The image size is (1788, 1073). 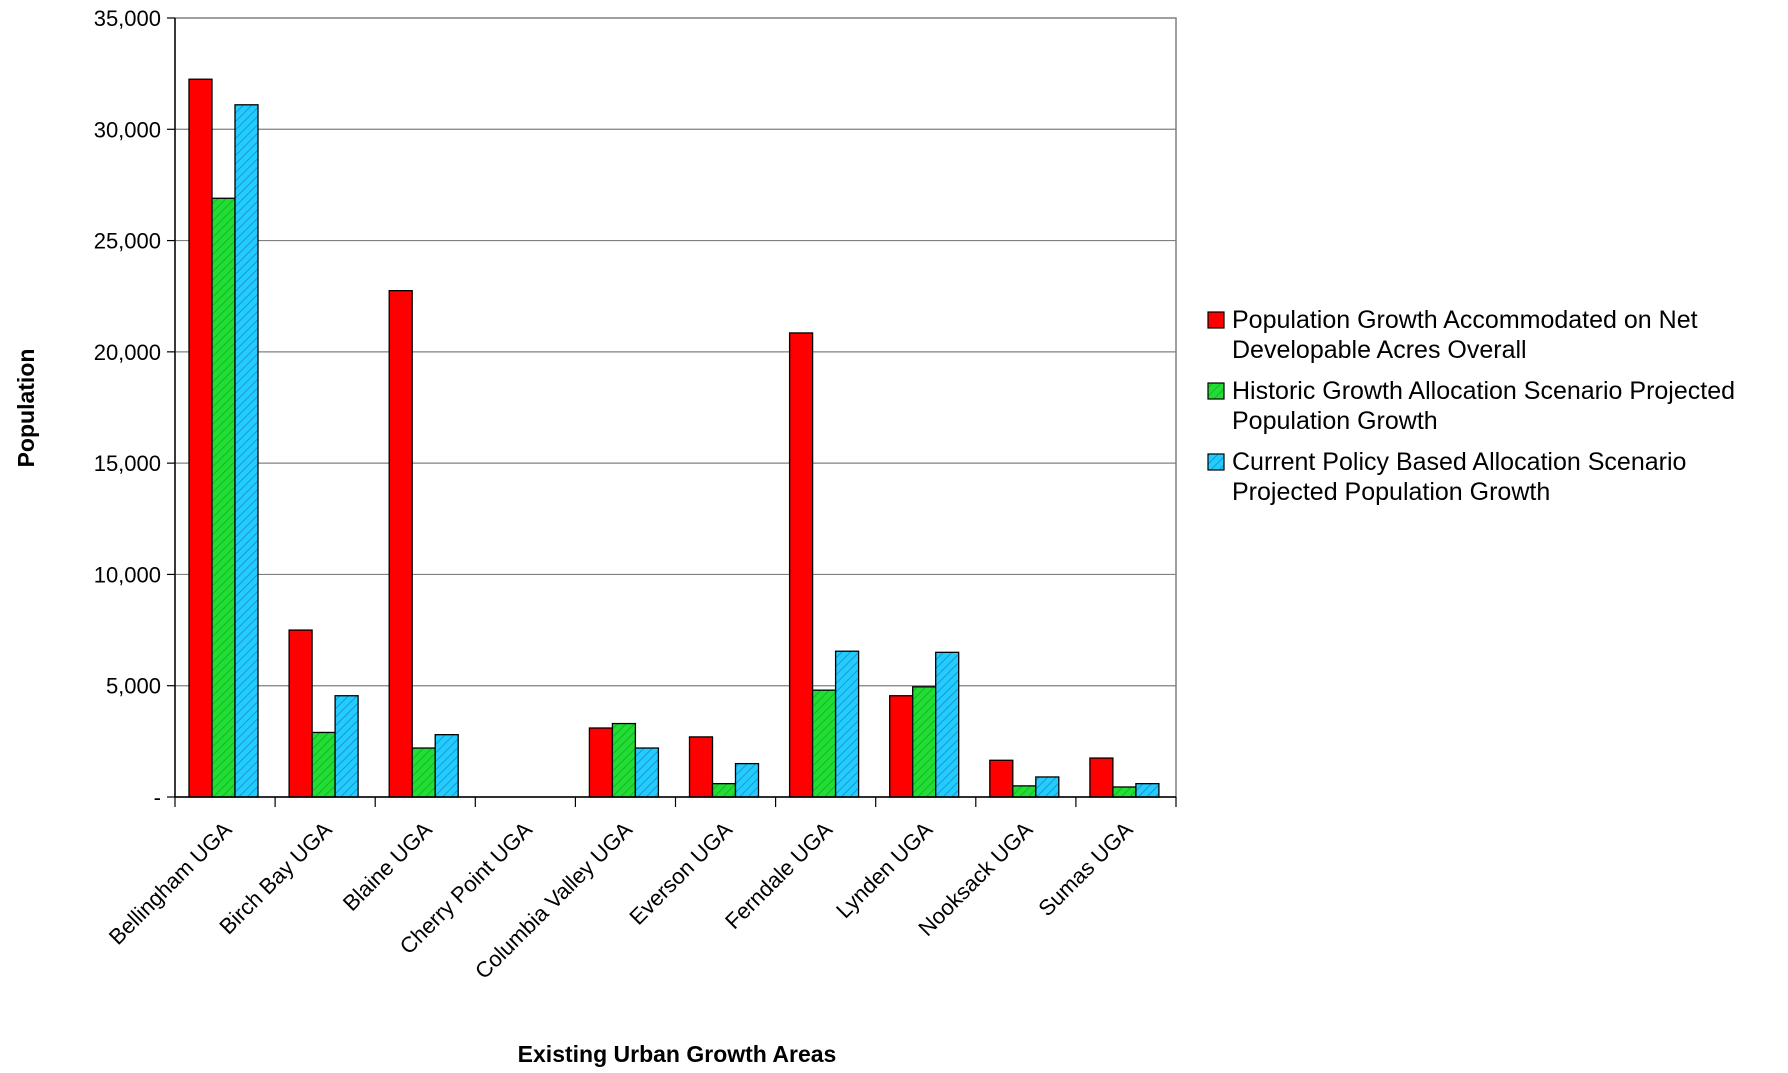 What do you see at coordinates (170, 883) in the screenshot?
I see `x-tick-label: Bellingham UGA` at bounding box center [170, 883].